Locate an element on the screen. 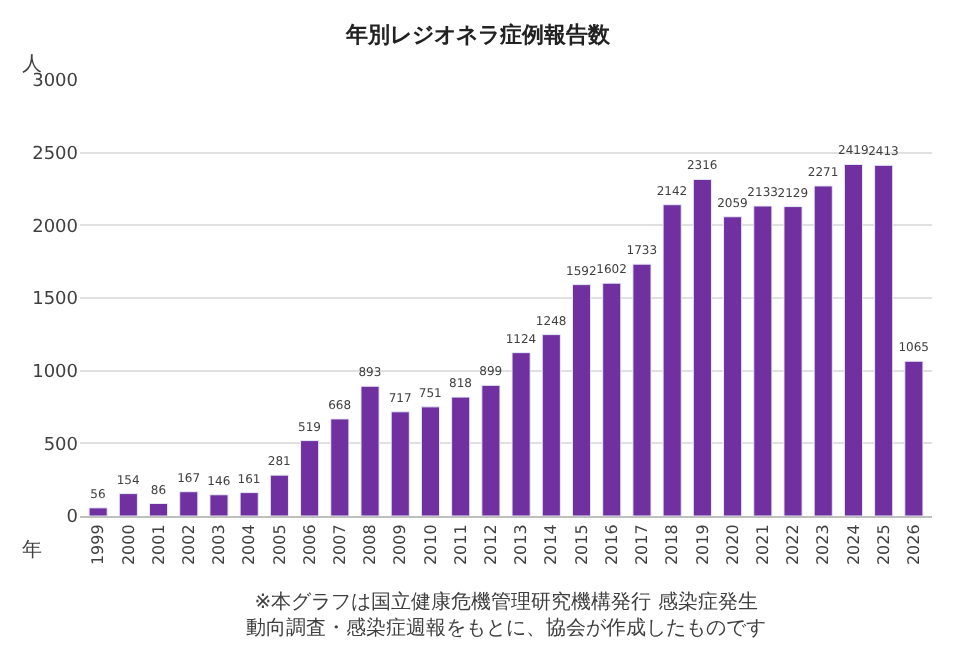  x-tick-label: 2021 is located at coordinates (763, 545).